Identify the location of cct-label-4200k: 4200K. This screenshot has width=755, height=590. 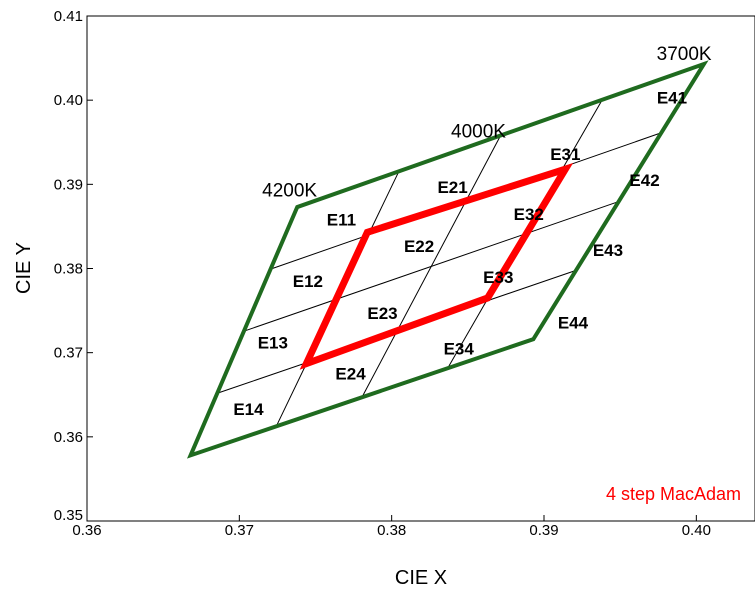
(289, 190).